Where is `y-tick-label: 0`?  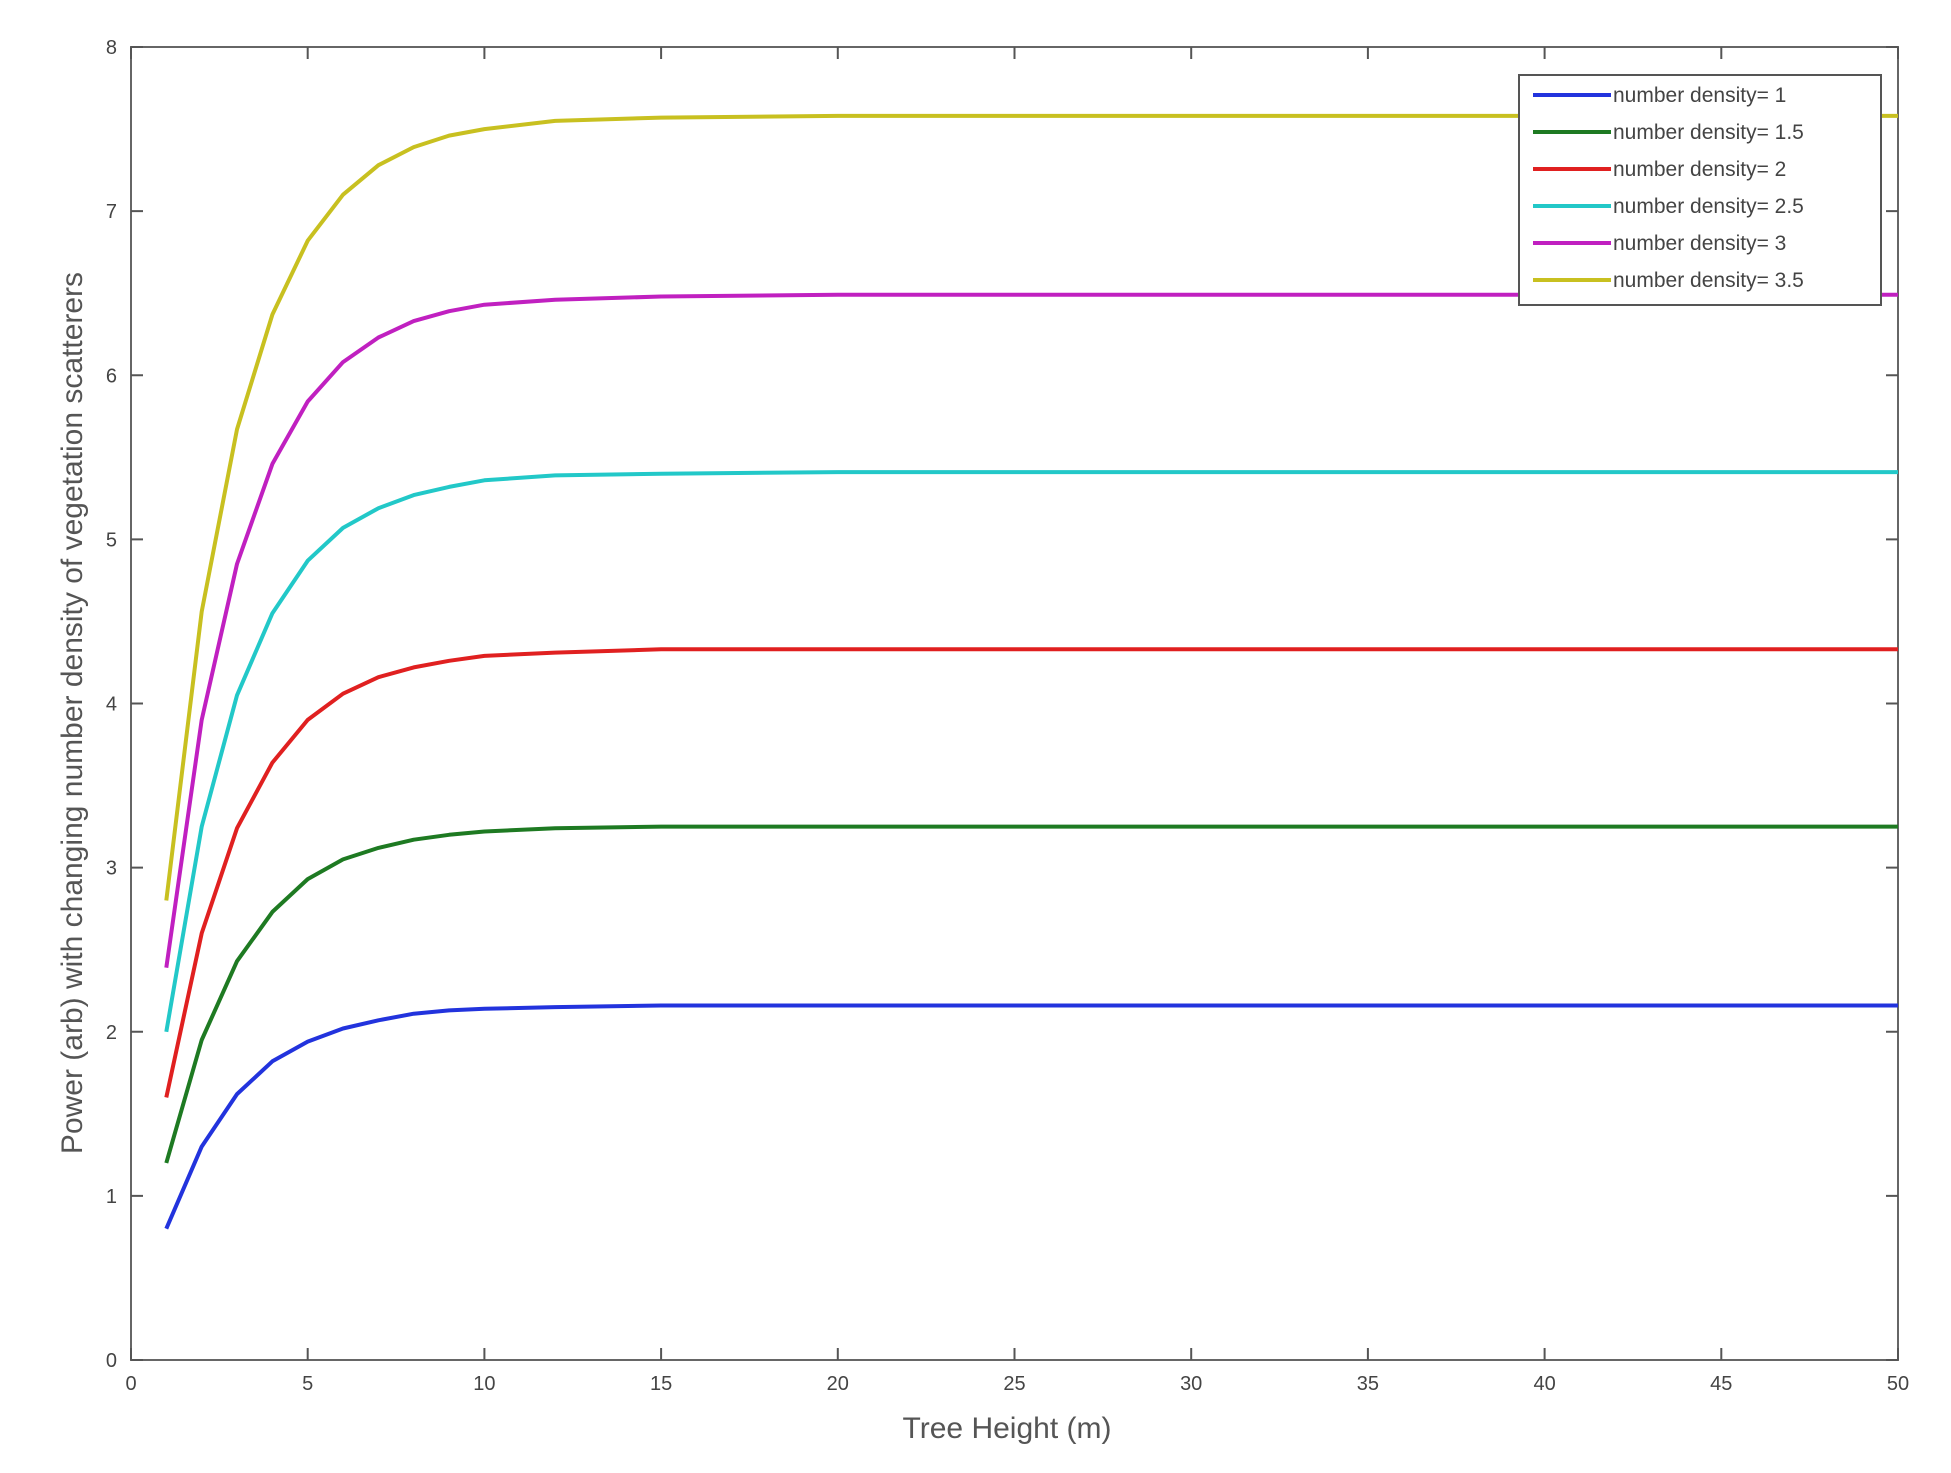 y-tick-label: 0 is located at coordinates (111, 1361).